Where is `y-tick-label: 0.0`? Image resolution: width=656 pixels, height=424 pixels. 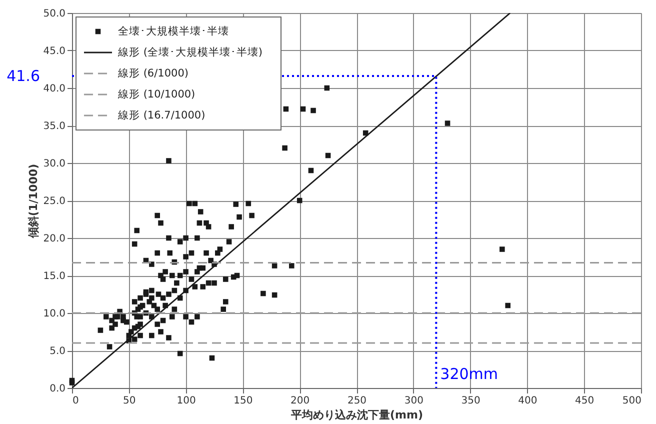 y-tick-label: 0.0 is located at coordinates (58, 389).